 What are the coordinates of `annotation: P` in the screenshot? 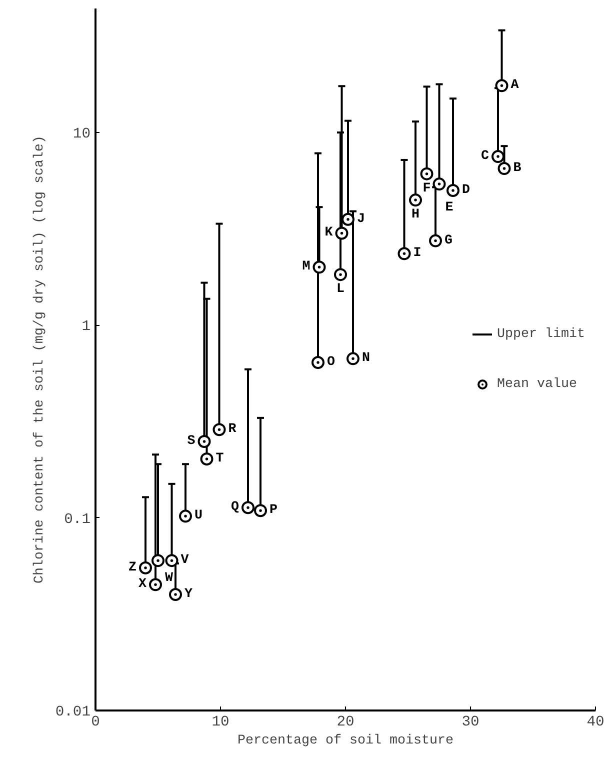 It's located at (274, 510).